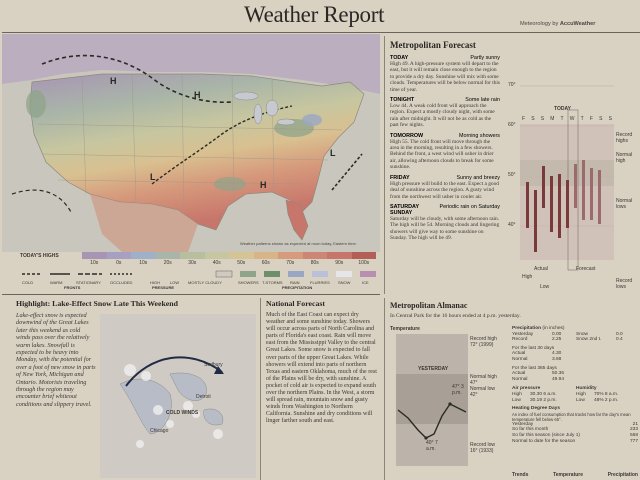  What do you see at coordinates (581, 394) in the screenshot?
I see `humidity-row-label: High` at bounding box center [581, 394].